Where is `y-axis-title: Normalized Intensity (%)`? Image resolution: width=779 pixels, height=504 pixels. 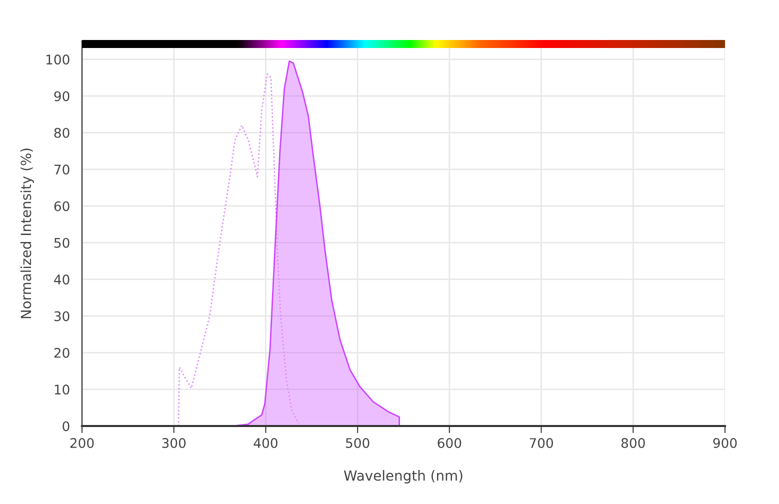
y-axis-title: Normalized Intensity (%) is located at coordinates (27, 233).